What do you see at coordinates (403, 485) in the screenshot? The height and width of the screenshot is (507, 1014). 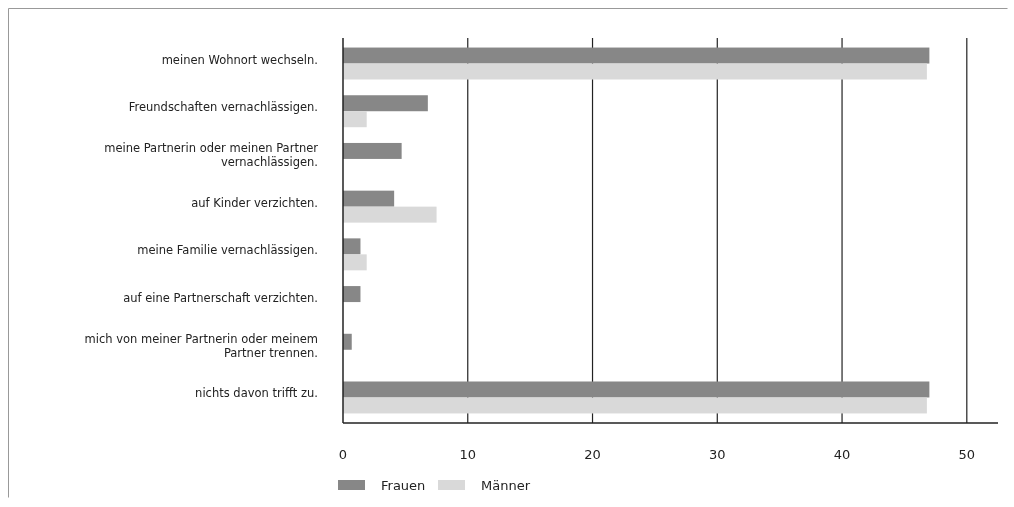 I see `legend-label: Frauen` at bounding box center [403, 485].